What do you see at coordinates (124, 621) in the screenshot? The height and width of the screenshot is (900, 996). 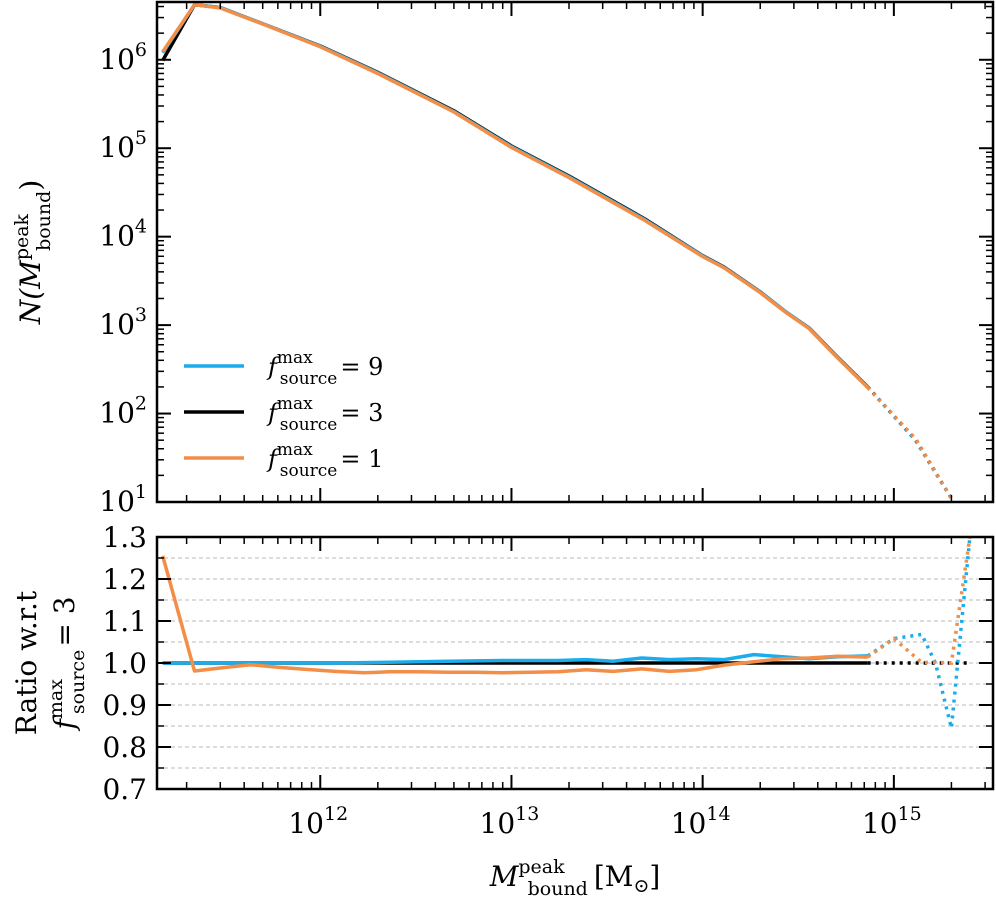 I see `ytick-label: 1.1` at bounding box center [124, 621].